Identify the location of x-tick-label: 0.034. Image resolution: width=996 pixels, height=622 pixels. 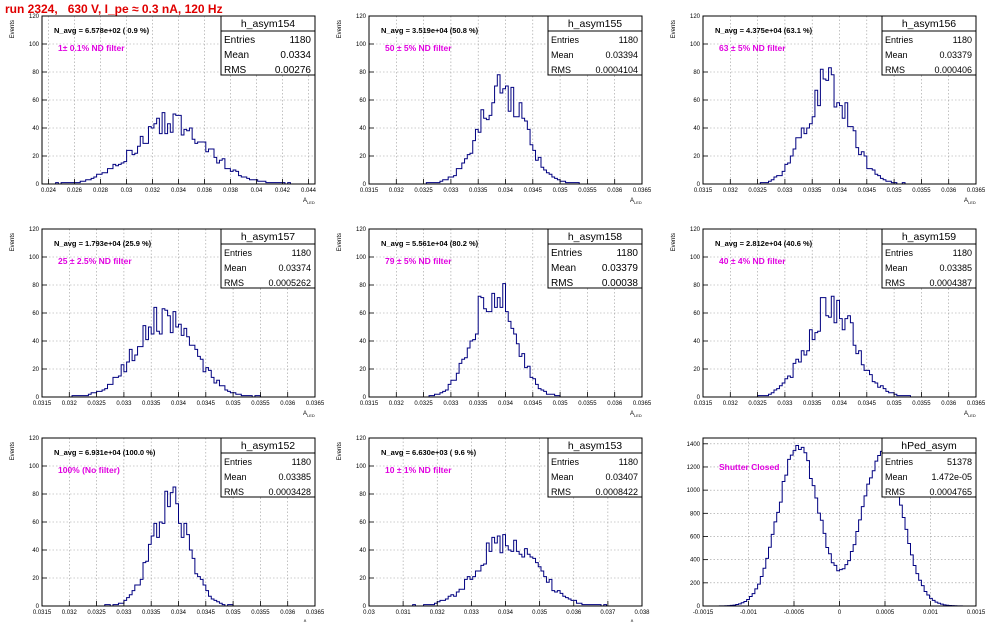
(179, 191).